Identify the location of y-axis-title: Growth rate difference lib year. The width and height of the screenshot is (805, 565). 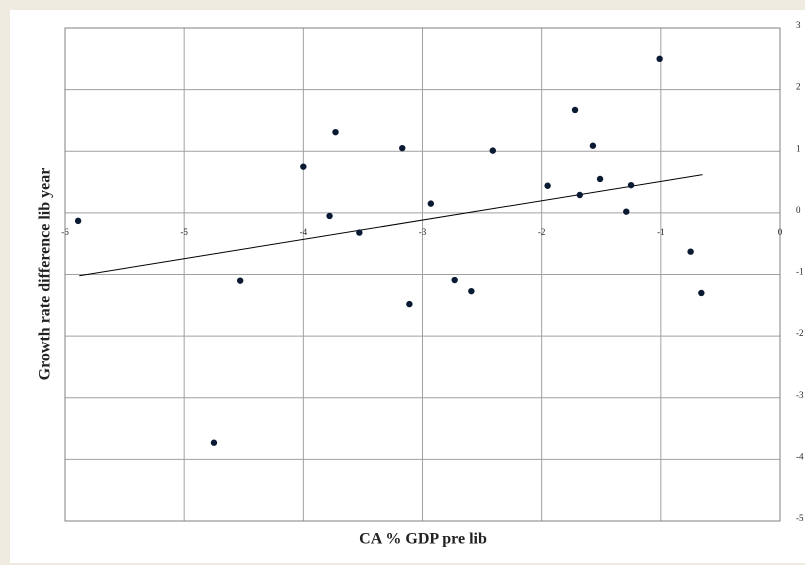
(45, 274).